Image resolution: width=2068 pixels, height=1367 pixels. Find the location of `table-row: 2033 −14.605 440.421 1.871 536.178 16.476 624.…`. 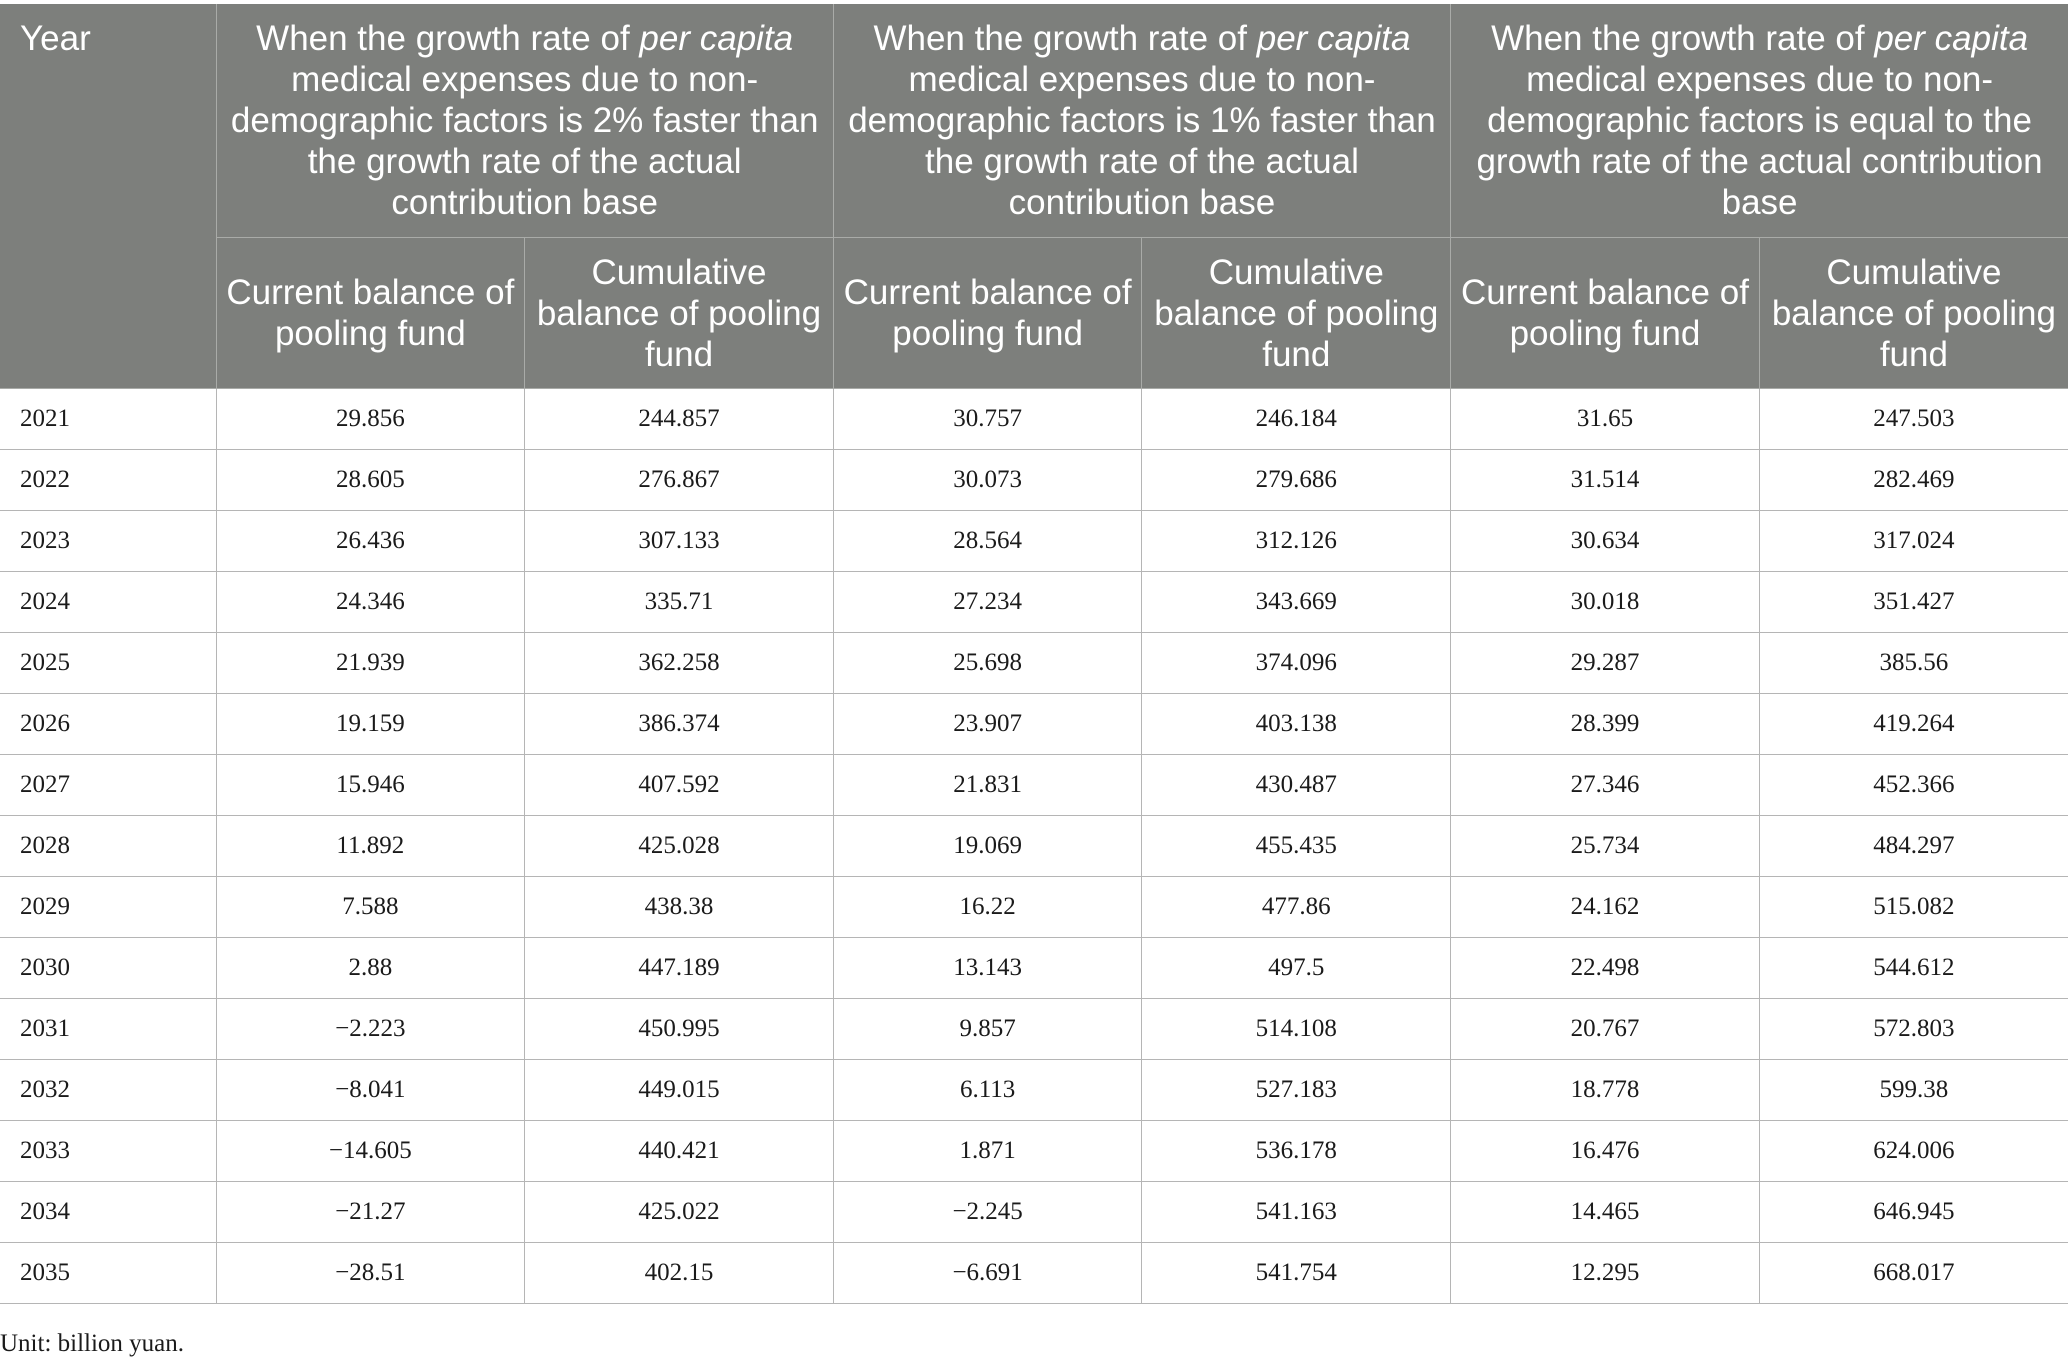

table-row: 2033 −14.605 440.421 1.871 536.178 16.476 624.… is located at coordinates (1034, 1151).